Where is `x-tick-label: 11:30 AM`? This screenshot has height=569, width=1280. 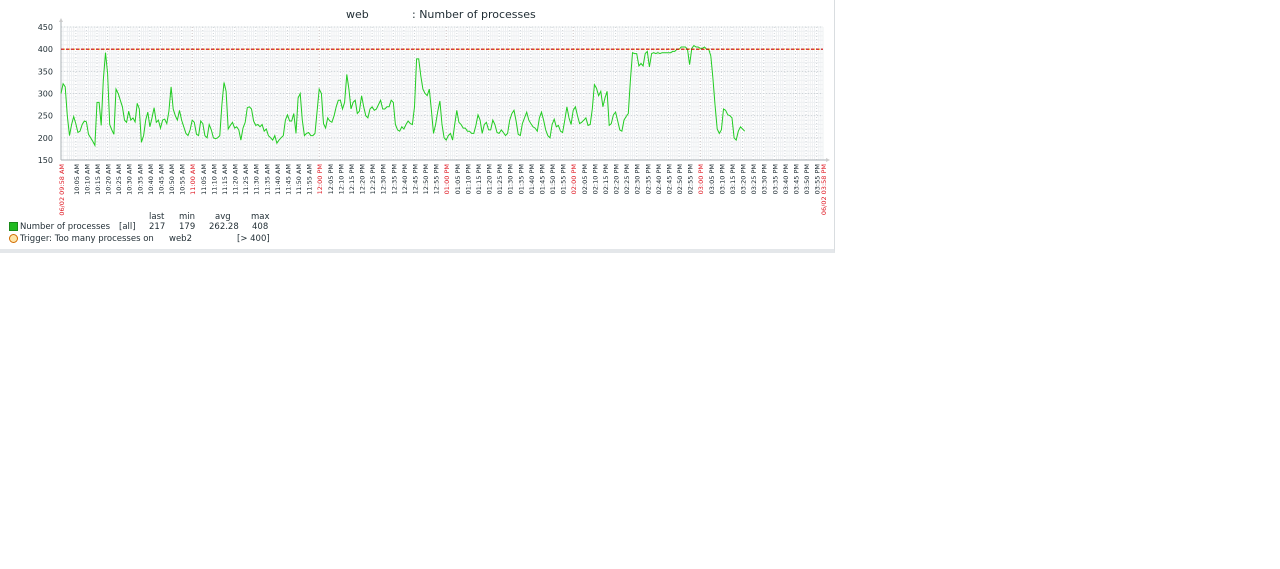
x-tick-label: 11:30 AM is located at coordinates (257, 179).